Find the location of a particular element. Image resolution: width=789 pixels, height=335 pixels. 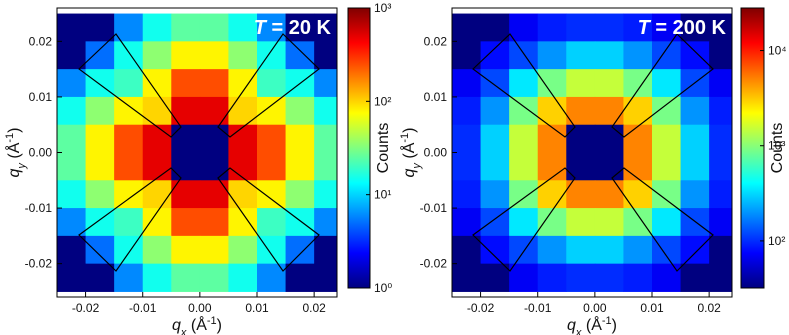

annotation-part: = 20 K is located at coordinates (299, 28).